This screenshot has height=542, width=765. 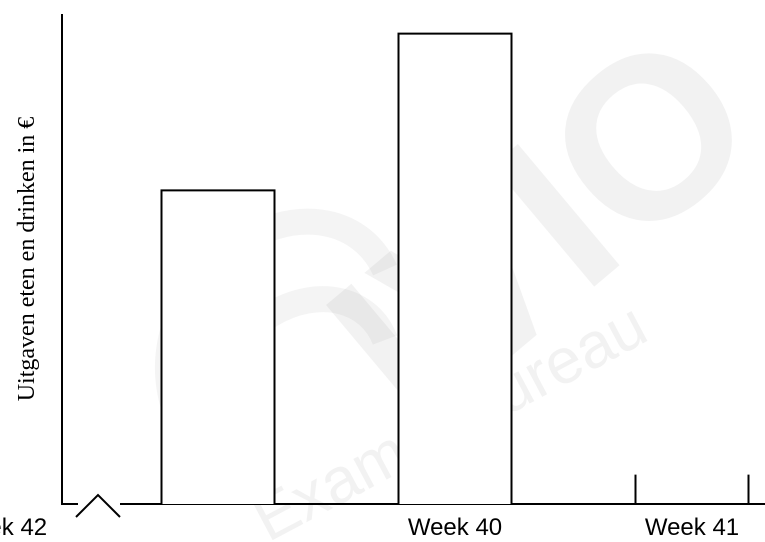 I want to click on x-tick-label-week-40: Week 40, so click(x=455, y=527).